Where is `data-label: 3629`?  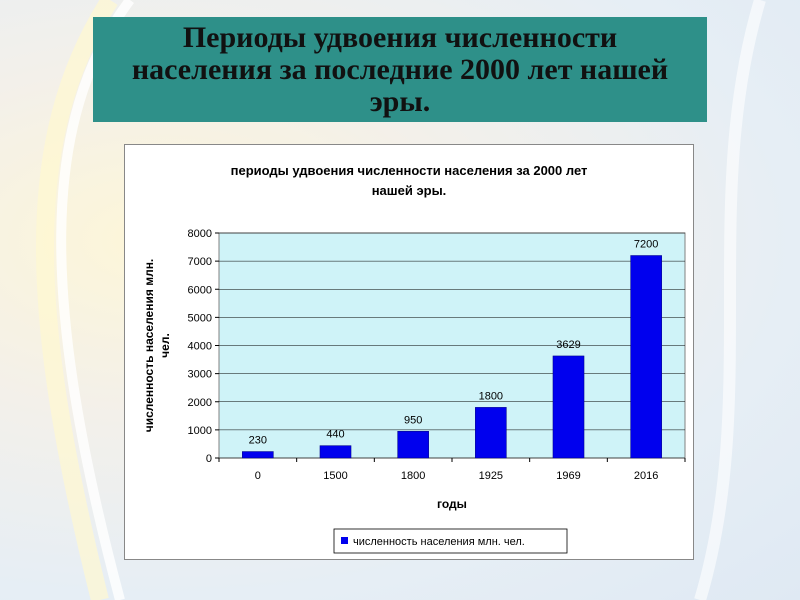
data-label: 3629 is located at coordinates (568, 345).